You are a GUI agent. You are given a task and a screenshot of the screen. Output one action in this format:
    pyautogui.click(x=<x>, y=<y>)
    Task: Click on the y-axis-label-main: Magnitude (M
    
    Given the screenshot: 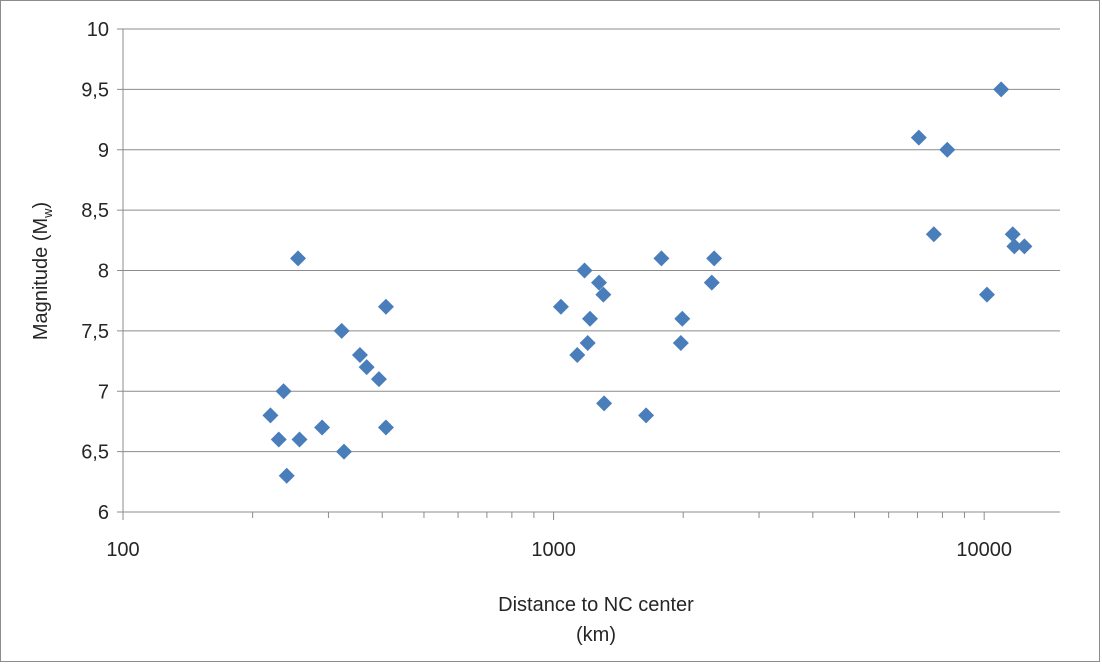 What is the action you would take?
    pyautogui.click(x=41, y=279)
    